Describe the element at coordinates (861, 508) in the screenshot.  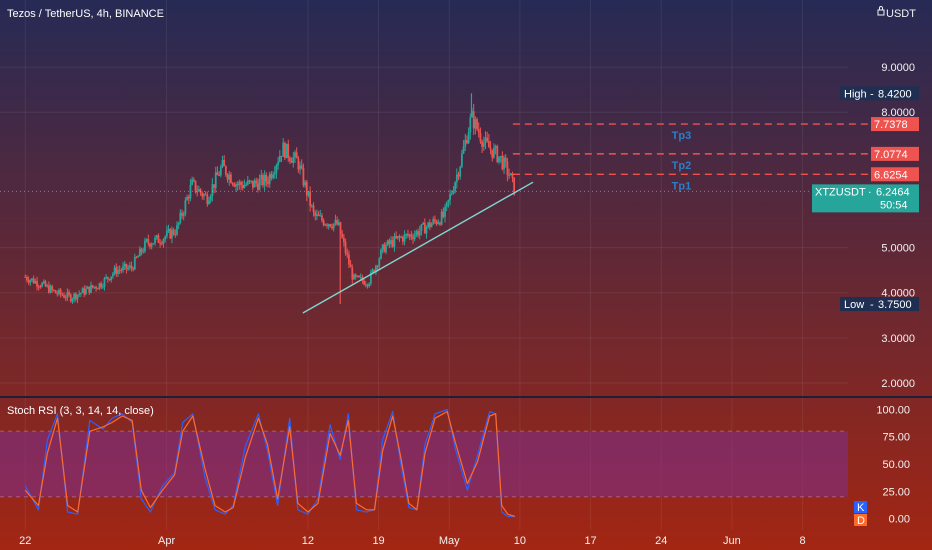
I see `legend-label-k: K` at that location.